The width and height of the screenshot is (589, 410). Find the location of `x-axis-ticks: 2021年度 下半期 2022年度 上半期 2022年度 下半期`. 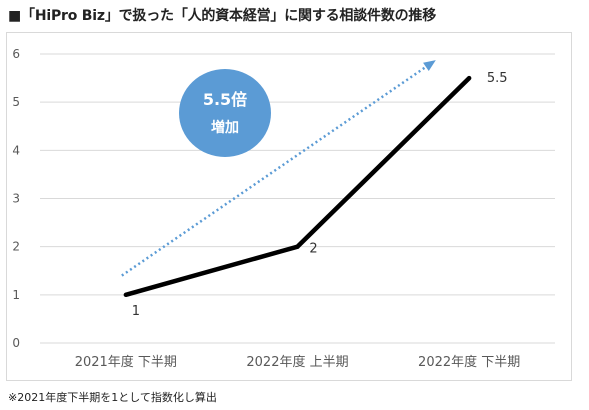

x-axis-ticks: 2021年度 下半期 2022年度 上半期 2022年度 下半期 is located at coordinates (298, 362).